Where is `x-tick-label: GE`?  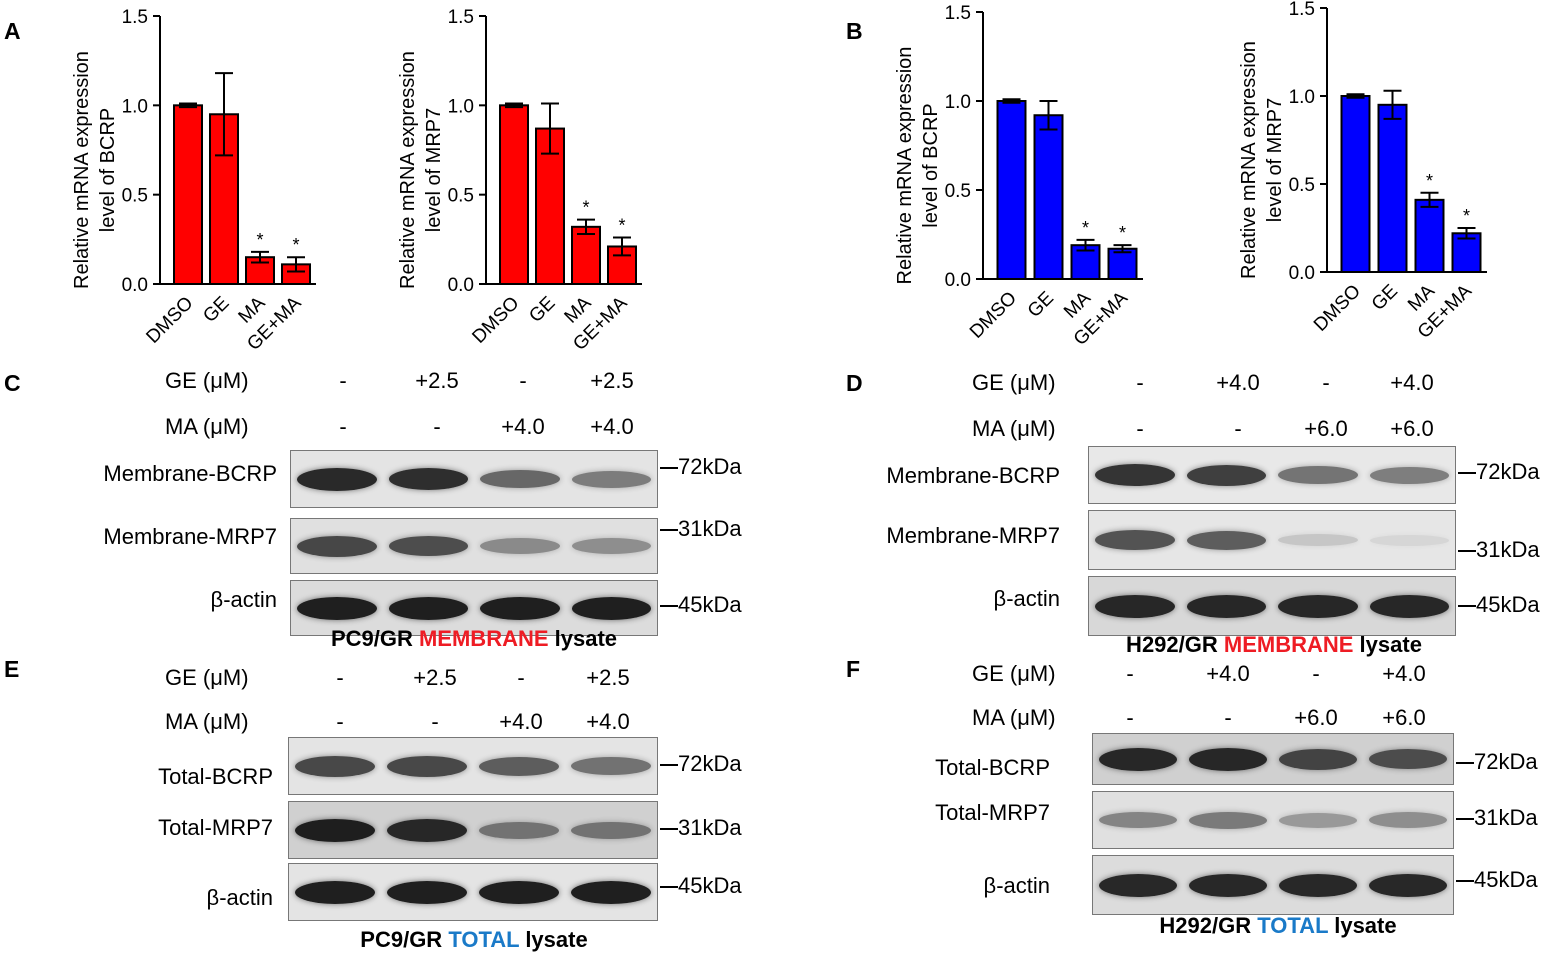 x-tick-label: GE is located at coordinates (1041, 305).